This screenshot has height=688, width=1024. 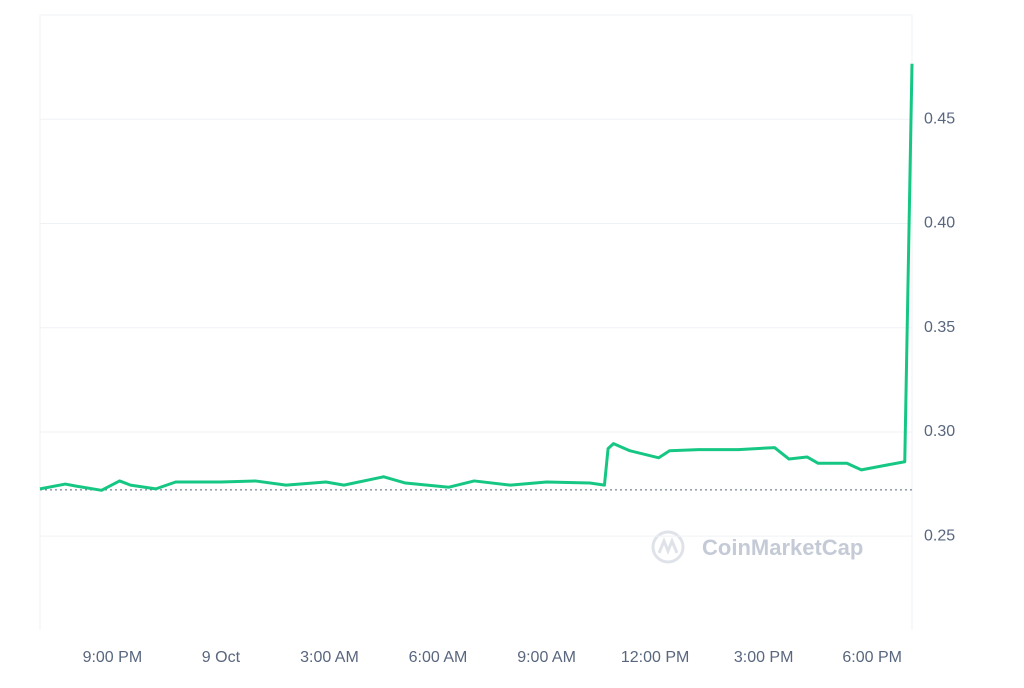 What do you see at coordinates (546, 657) in the screenshot?
I see `x-tick-label: 9:00 AM` at bounding box center [546, 657].